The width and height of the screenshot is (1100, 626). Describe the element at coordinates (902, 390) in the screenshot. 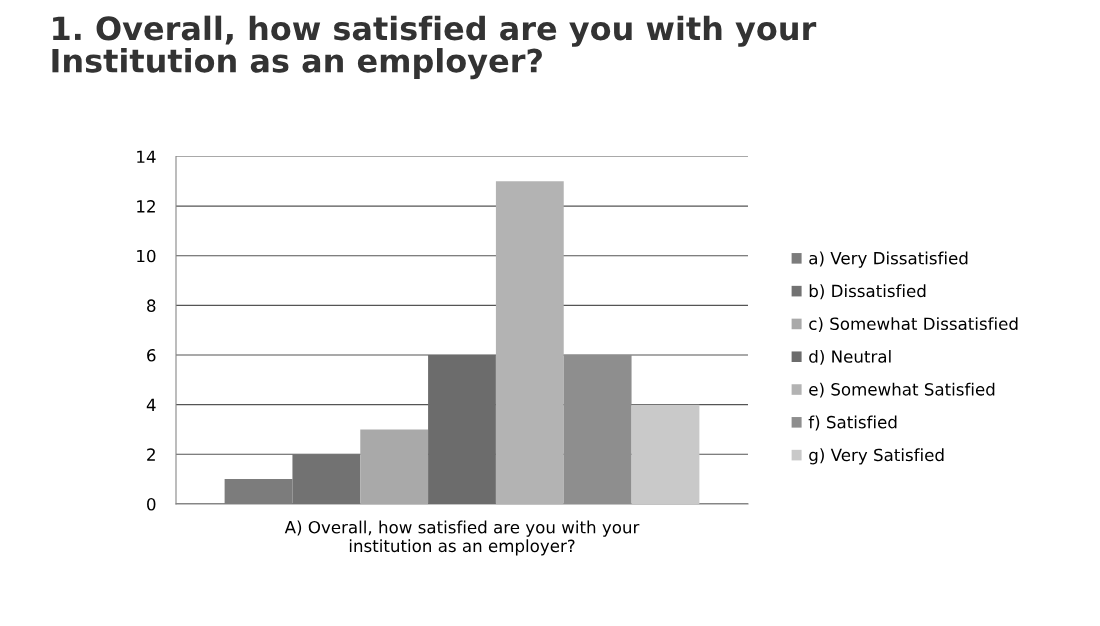

I see `legend-label: e) Somewhat Satisfied` at that location.